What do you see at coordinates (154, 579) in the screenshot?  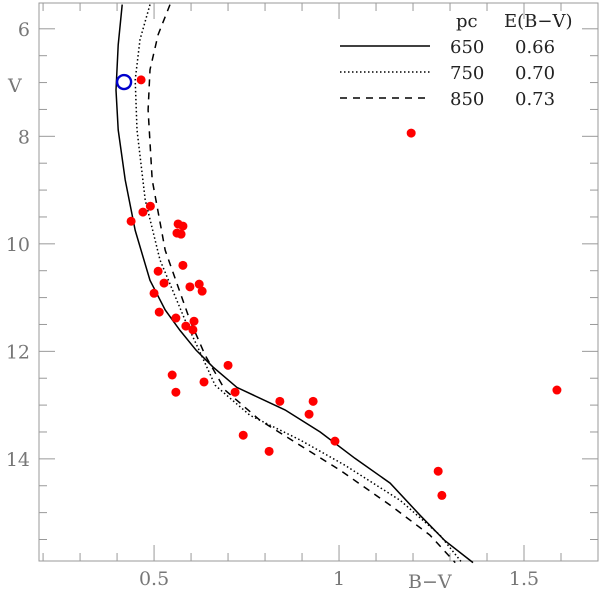 I see `x-tick-label: 0.5` at bounding box center [154, 579].